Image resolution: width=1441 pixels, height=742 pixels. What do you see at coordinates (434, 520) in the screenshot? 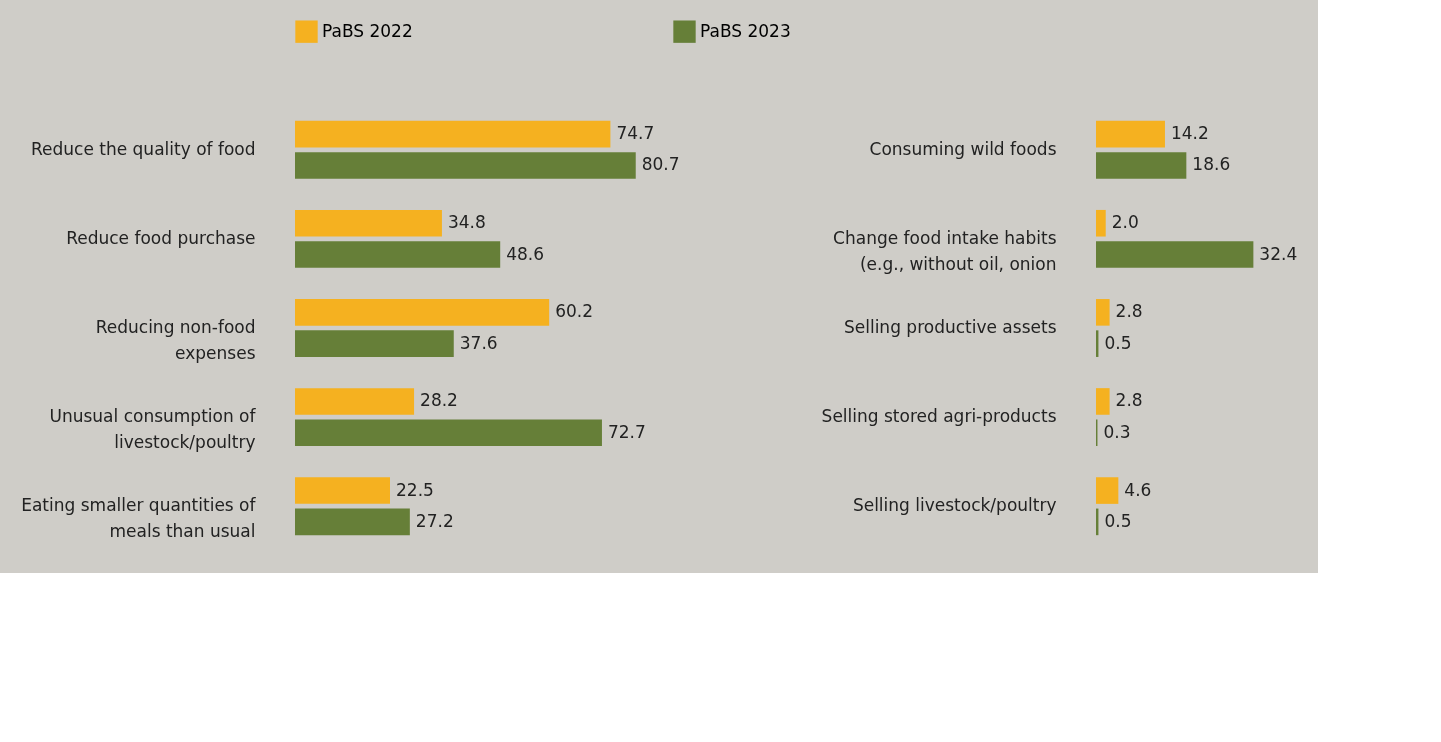
I see `data-label: 27.2` at bounding box center [434, 520].